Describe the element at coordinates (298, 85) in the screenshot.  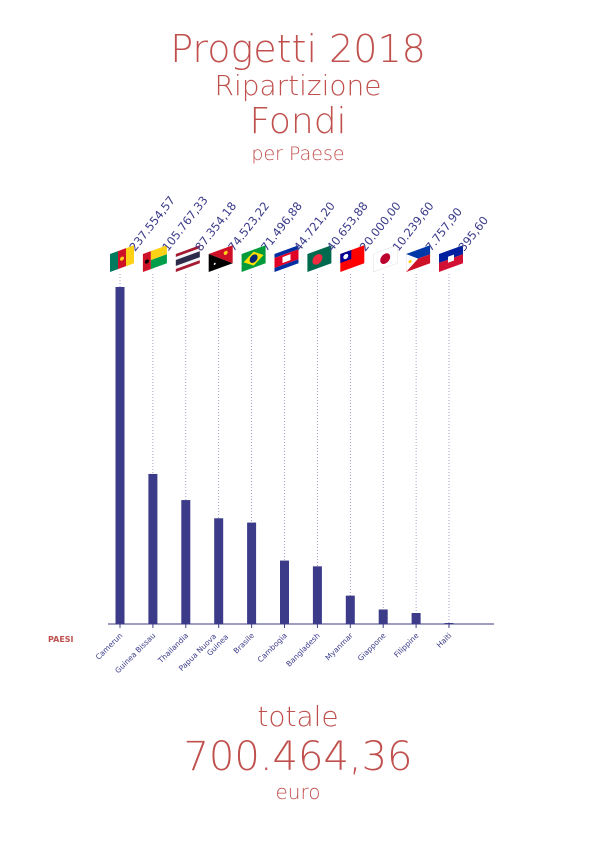
I see `title-line-2: Ripartizione` at that location.